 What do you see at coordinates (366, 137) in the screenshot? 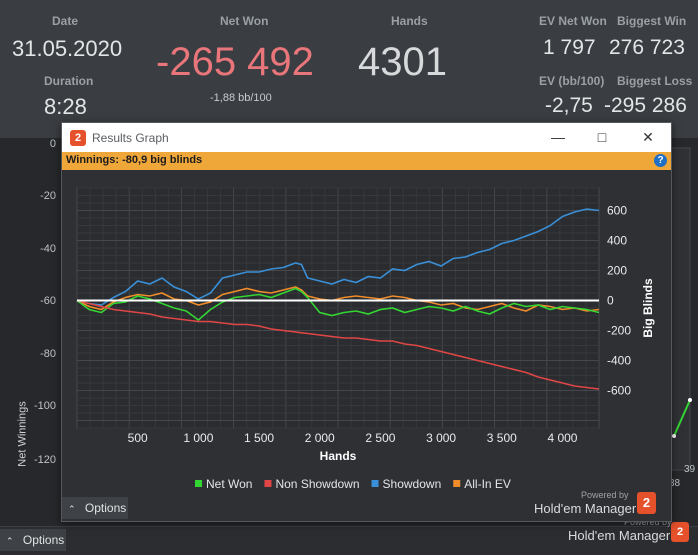
I see `window-titlebar: 2 Results Graph — □ ✕` at bounding box center [366, 137].